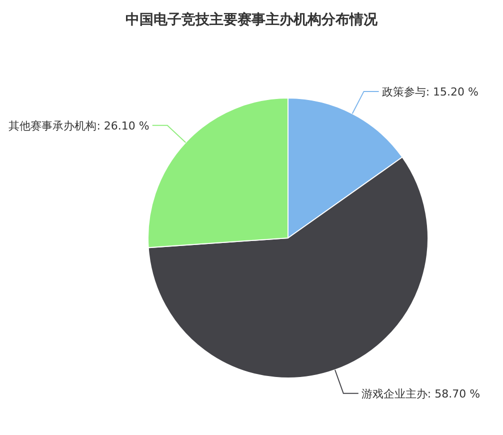  I want to click on slice-label: 其他赛事承办机构: 26.10 %, so click(79, 125).